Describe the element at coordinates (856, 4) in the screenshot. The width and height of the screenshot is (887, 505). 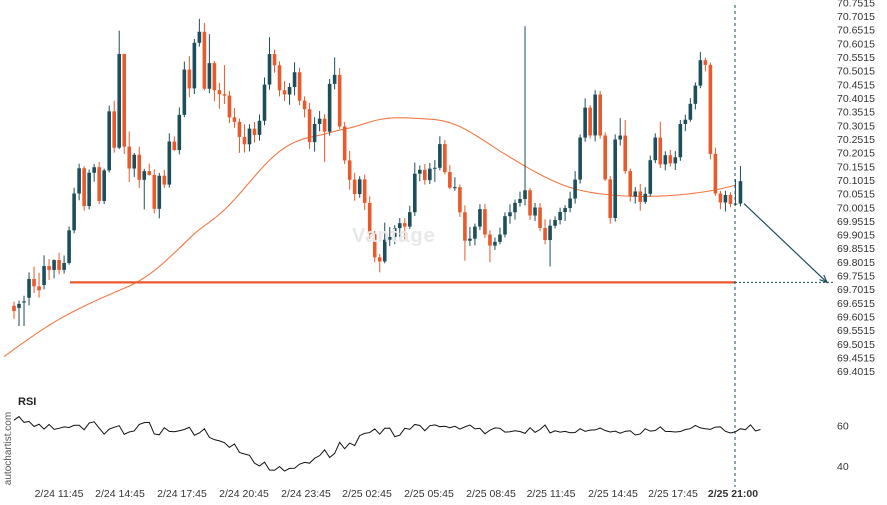
I see `y-tick-label: 70.7515` at that location.